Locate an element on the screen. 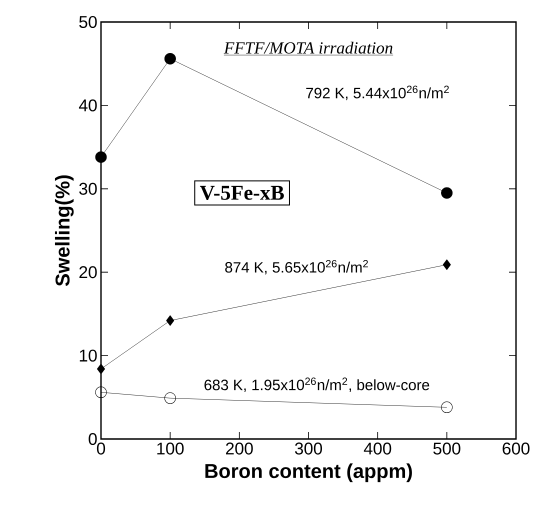 The image size is (535, 512). series-label: 683 K, 1.95x10$^{26}$n/m$^{2}$, below-core is located at coordinates (317, 385).